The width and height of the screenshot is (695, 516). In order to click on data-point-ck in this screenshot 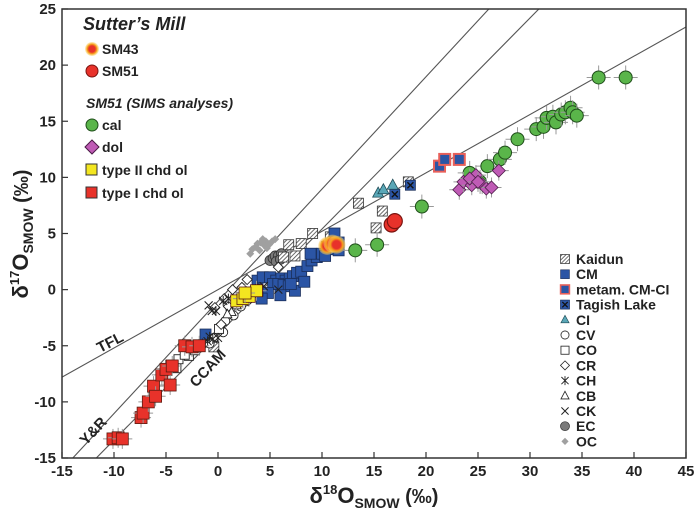, I will do `click(212, 311)`.